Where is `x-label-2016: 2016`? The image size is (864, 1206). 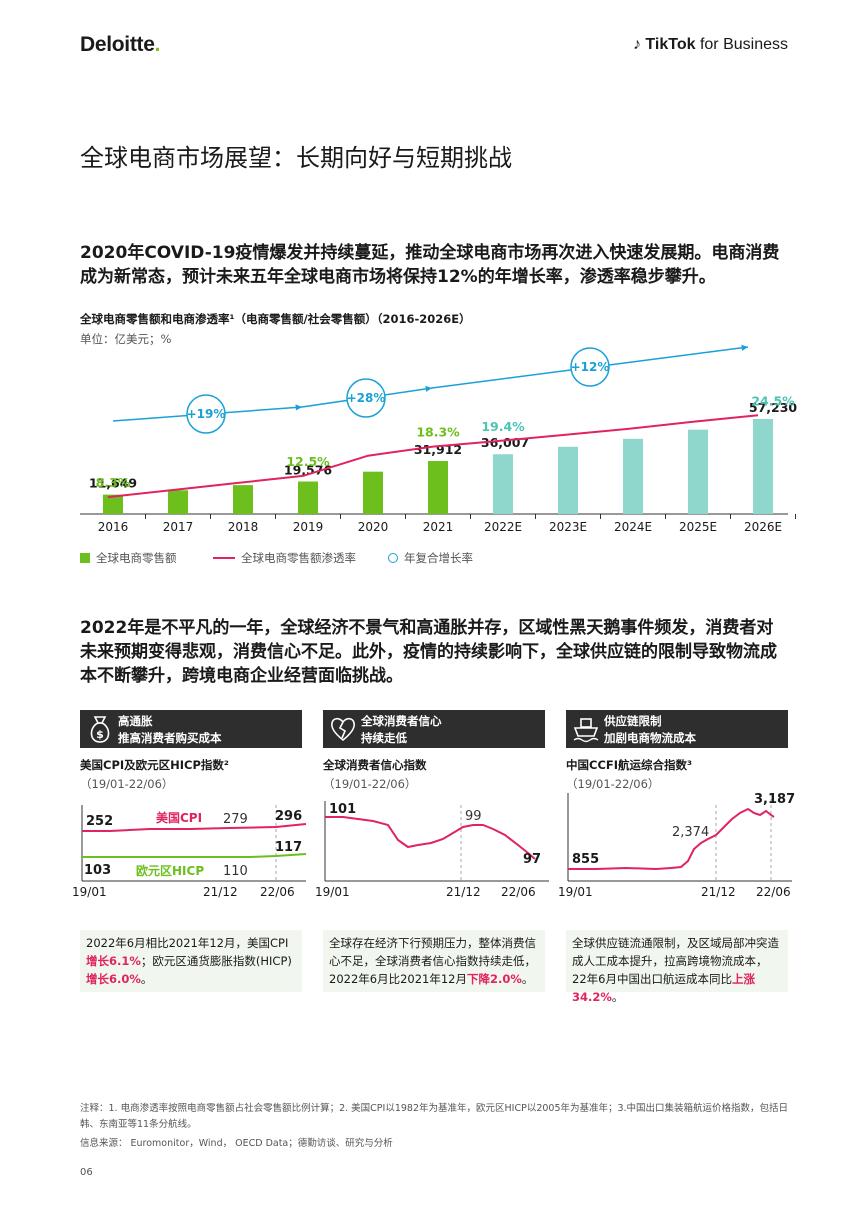
x-label-2016: 2016 is located at coordinates (113, 527).